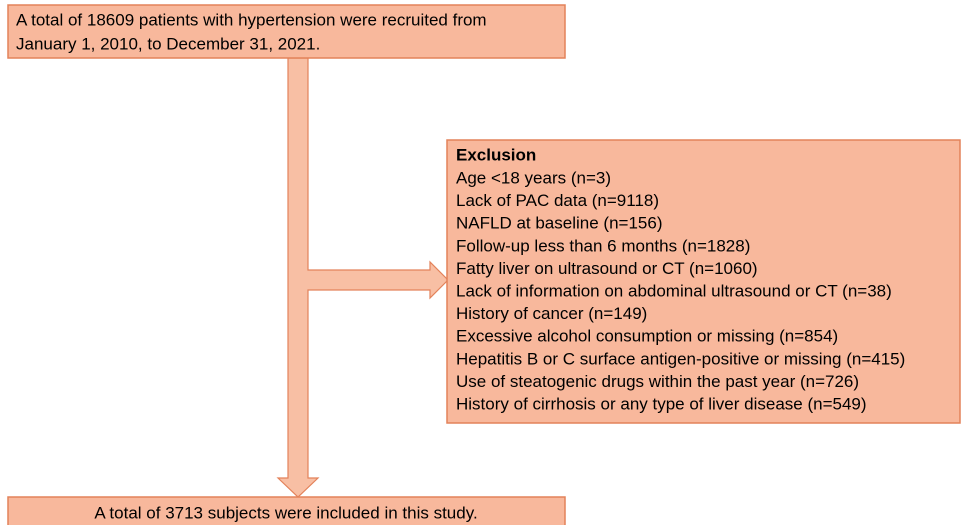 This screenshot has height=525, width=962. I want to click on exclusion-item: Lack of PAC data (n=9118), so click(557, 200).